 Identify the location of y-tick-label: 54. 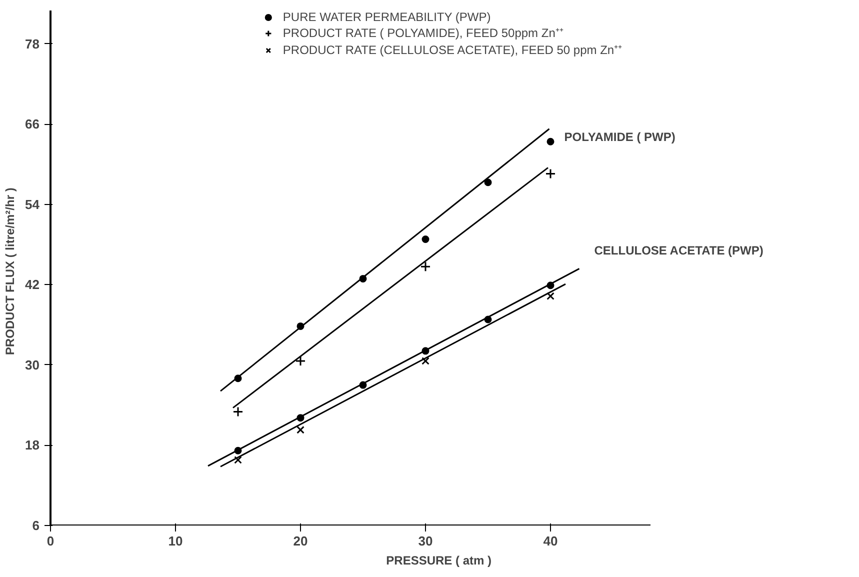
(32, 204).